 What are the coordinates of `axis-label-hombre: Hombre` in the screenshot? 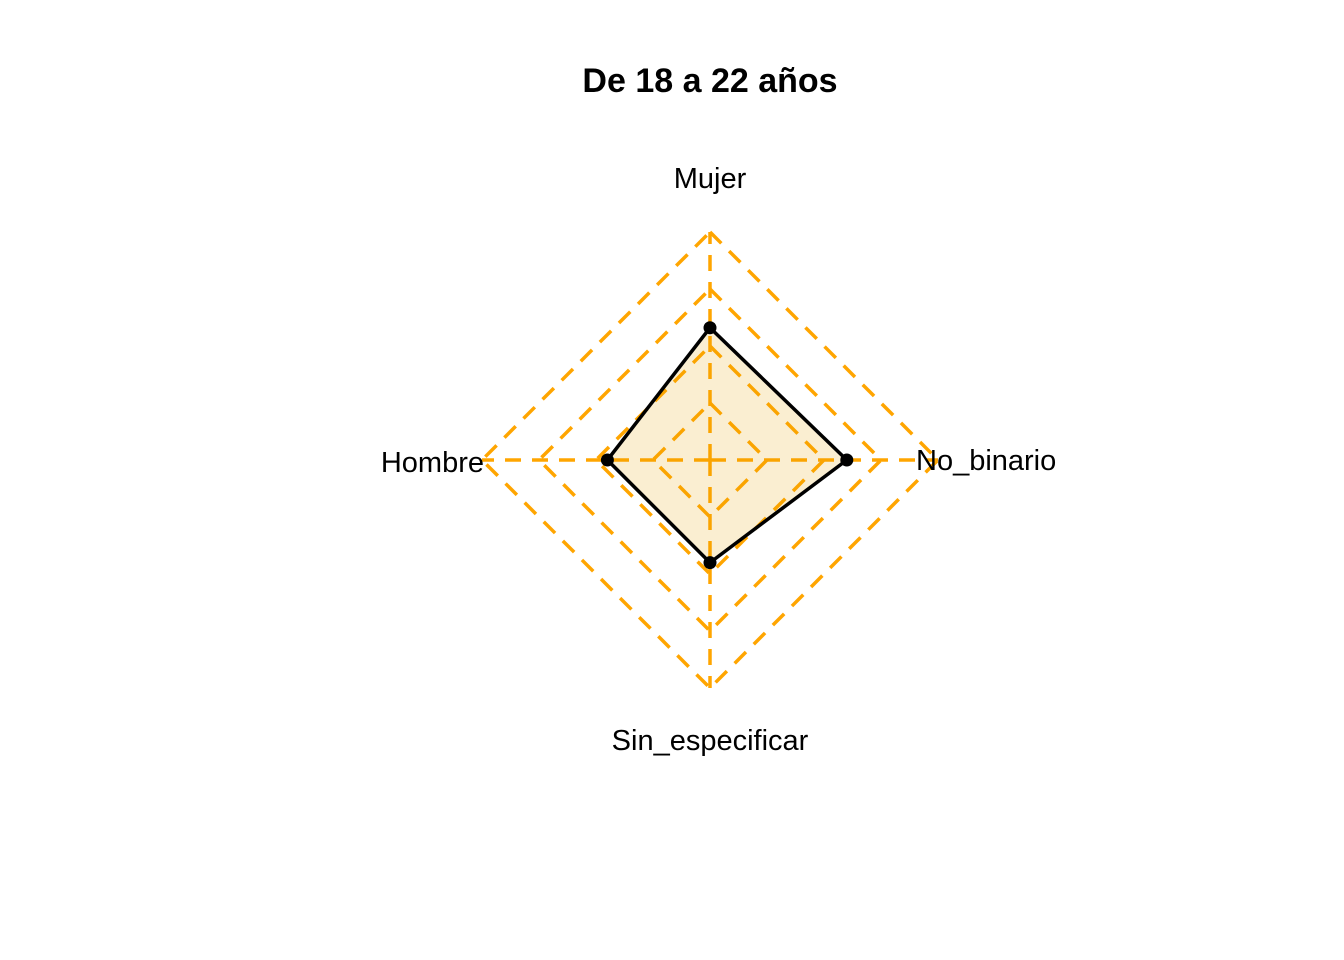 It's located at (432, 463).